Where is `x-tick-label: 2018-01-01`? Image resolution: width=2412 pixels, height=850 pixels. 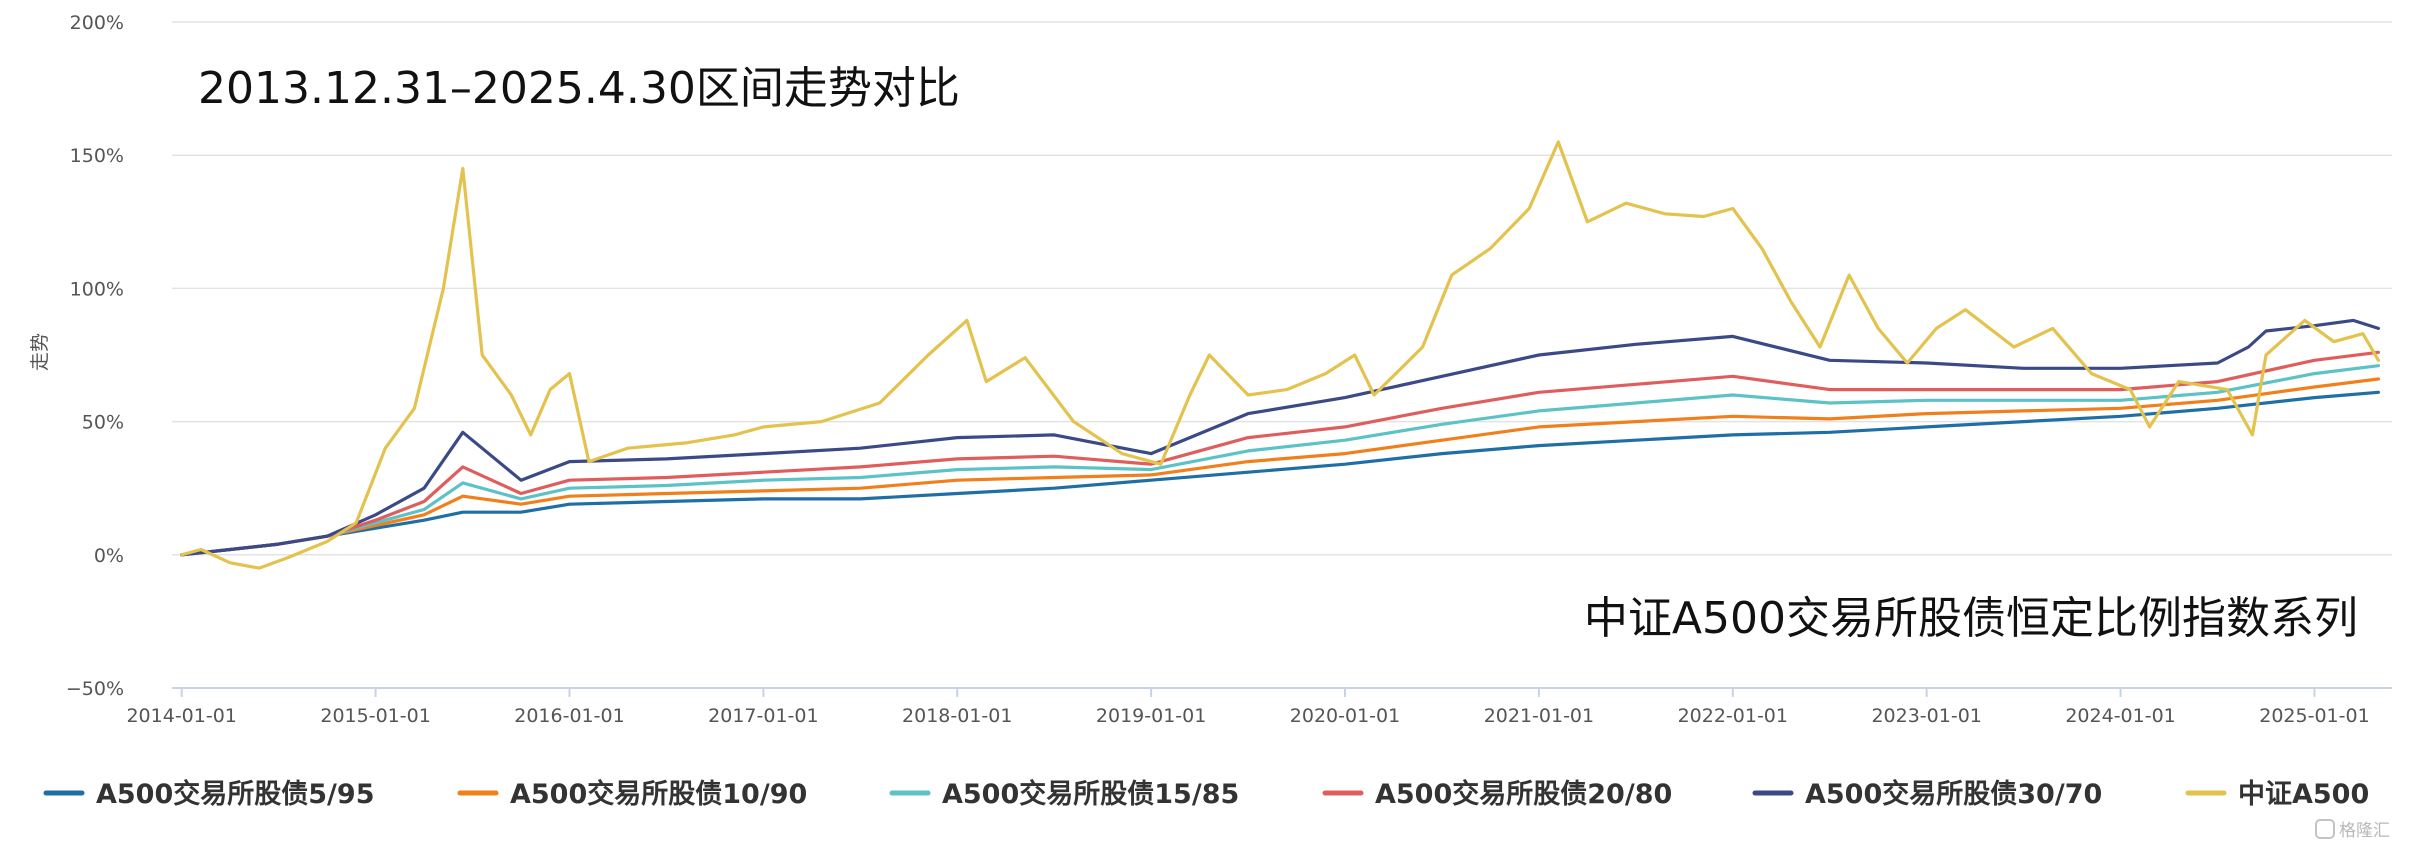
x-tick-label: 2018-01-01 is located at coordinates (957, 716).